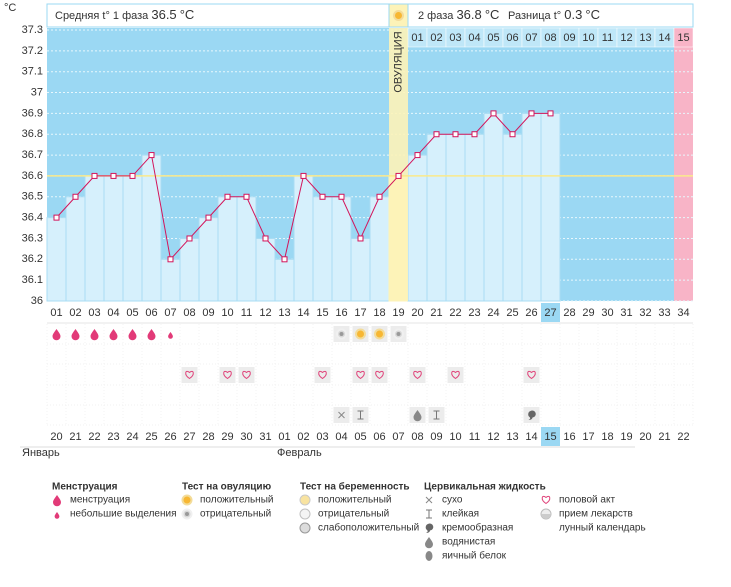 This screenshot has height=587, width=731. Describe the element at coordinates (303, 437) in the screenshot. I see `date-label: 02` at that location.